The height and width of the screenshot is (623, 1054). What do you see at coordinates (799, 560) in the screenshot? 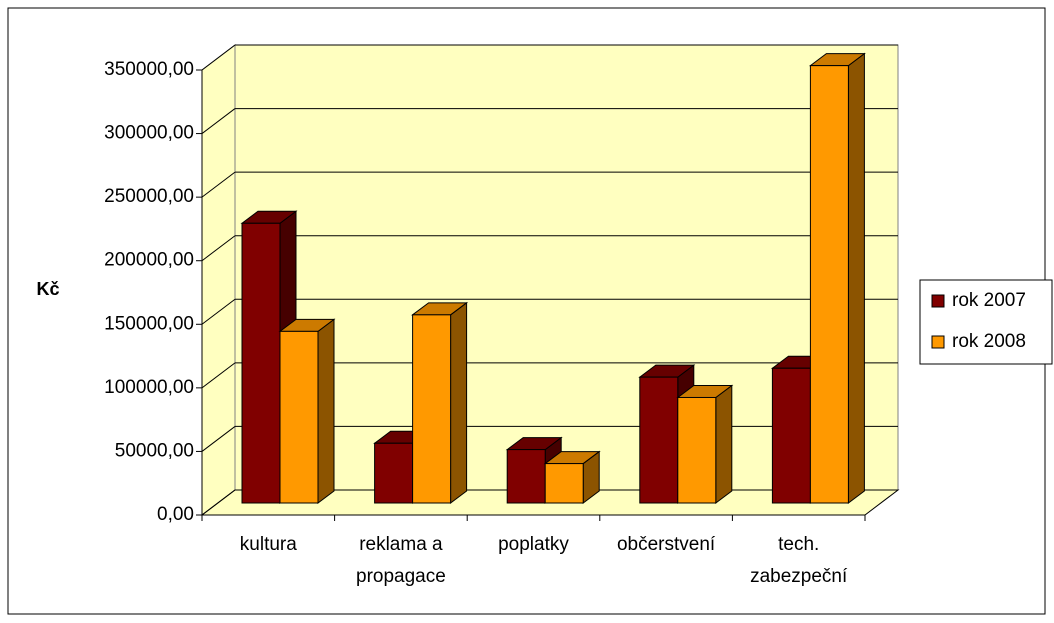
I see `x-tick-label: tech. zabezpeční` at bounding box center [799, 560].